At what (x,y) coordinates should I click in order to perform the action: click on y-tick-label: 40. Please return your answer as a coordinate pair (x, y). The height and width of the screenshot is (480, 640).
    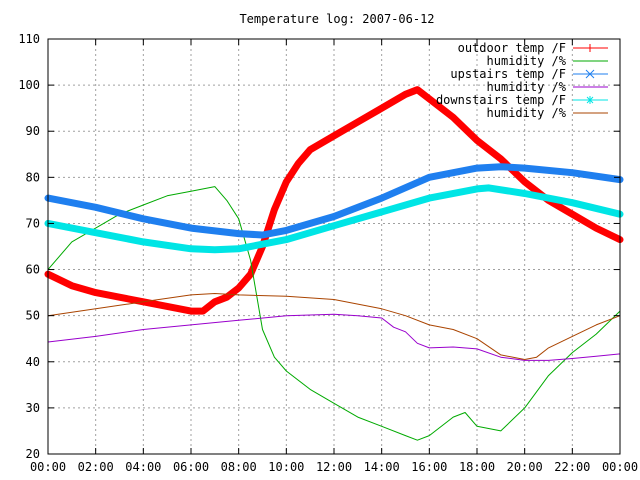
    Looking at the image, I should click on (33, 362).